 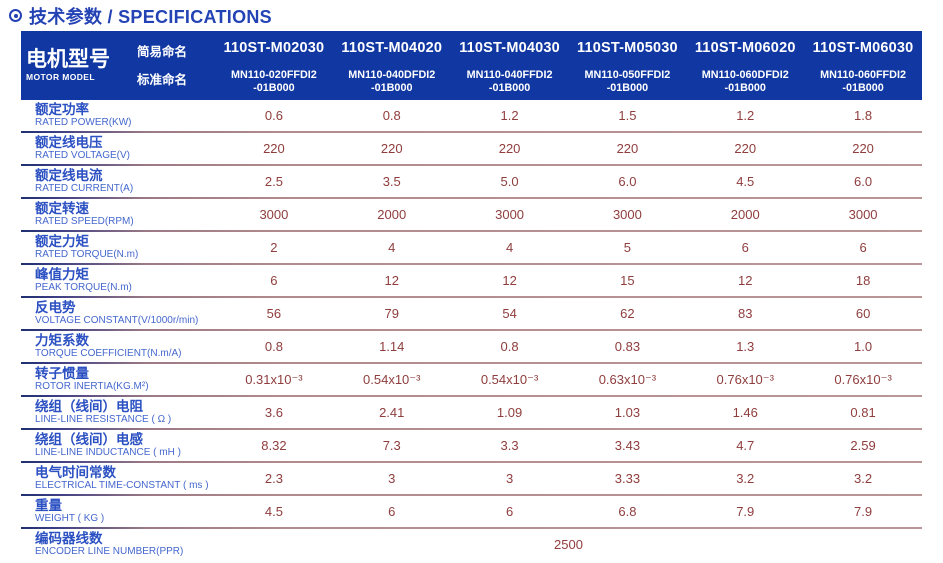 What do you see at coordinates (274, 313) in the screenshot?
I see `value-cell: 56` at bounding box center [274, 313].